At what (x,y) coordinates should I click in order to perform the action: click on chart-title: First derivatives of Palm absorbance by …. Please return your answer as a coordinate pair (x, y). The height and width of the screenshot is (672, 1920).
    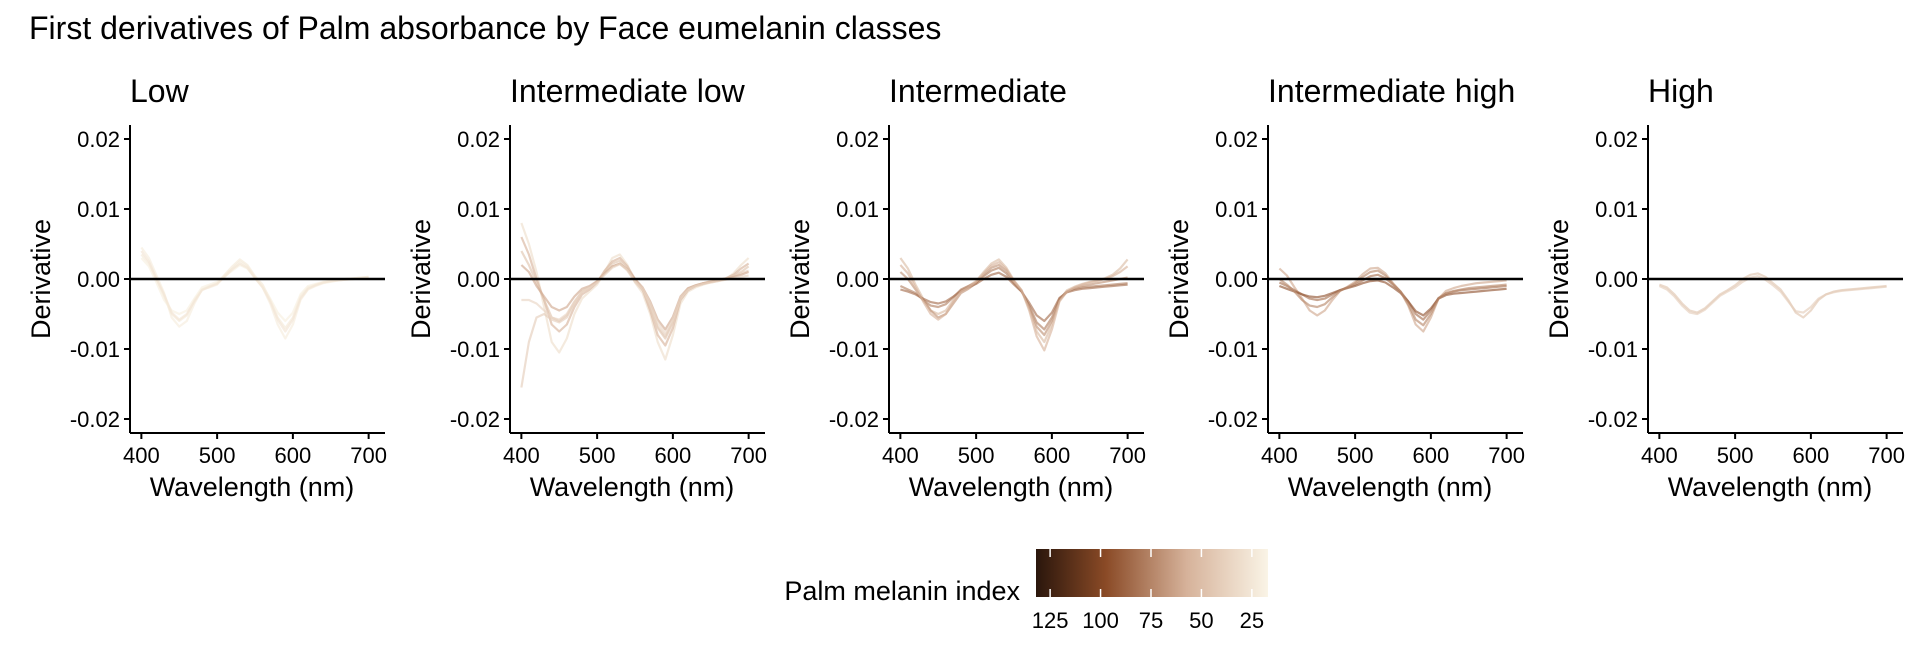
    Looking at the image, I should click on (485, 28).